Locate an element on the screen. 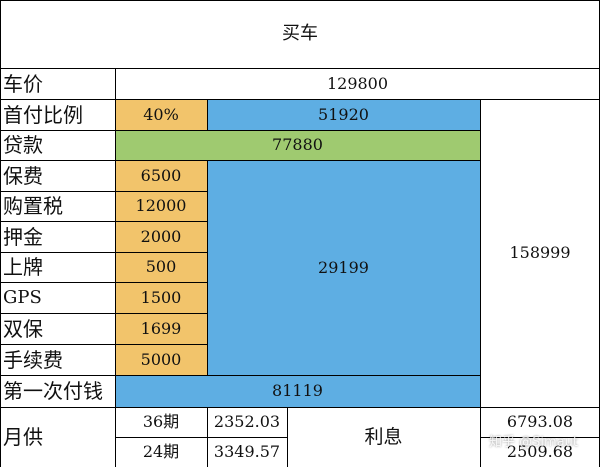 The width and height of the screenshot is (600, 467). value-grand-total: 158999 is located at coordinates (540, 253).